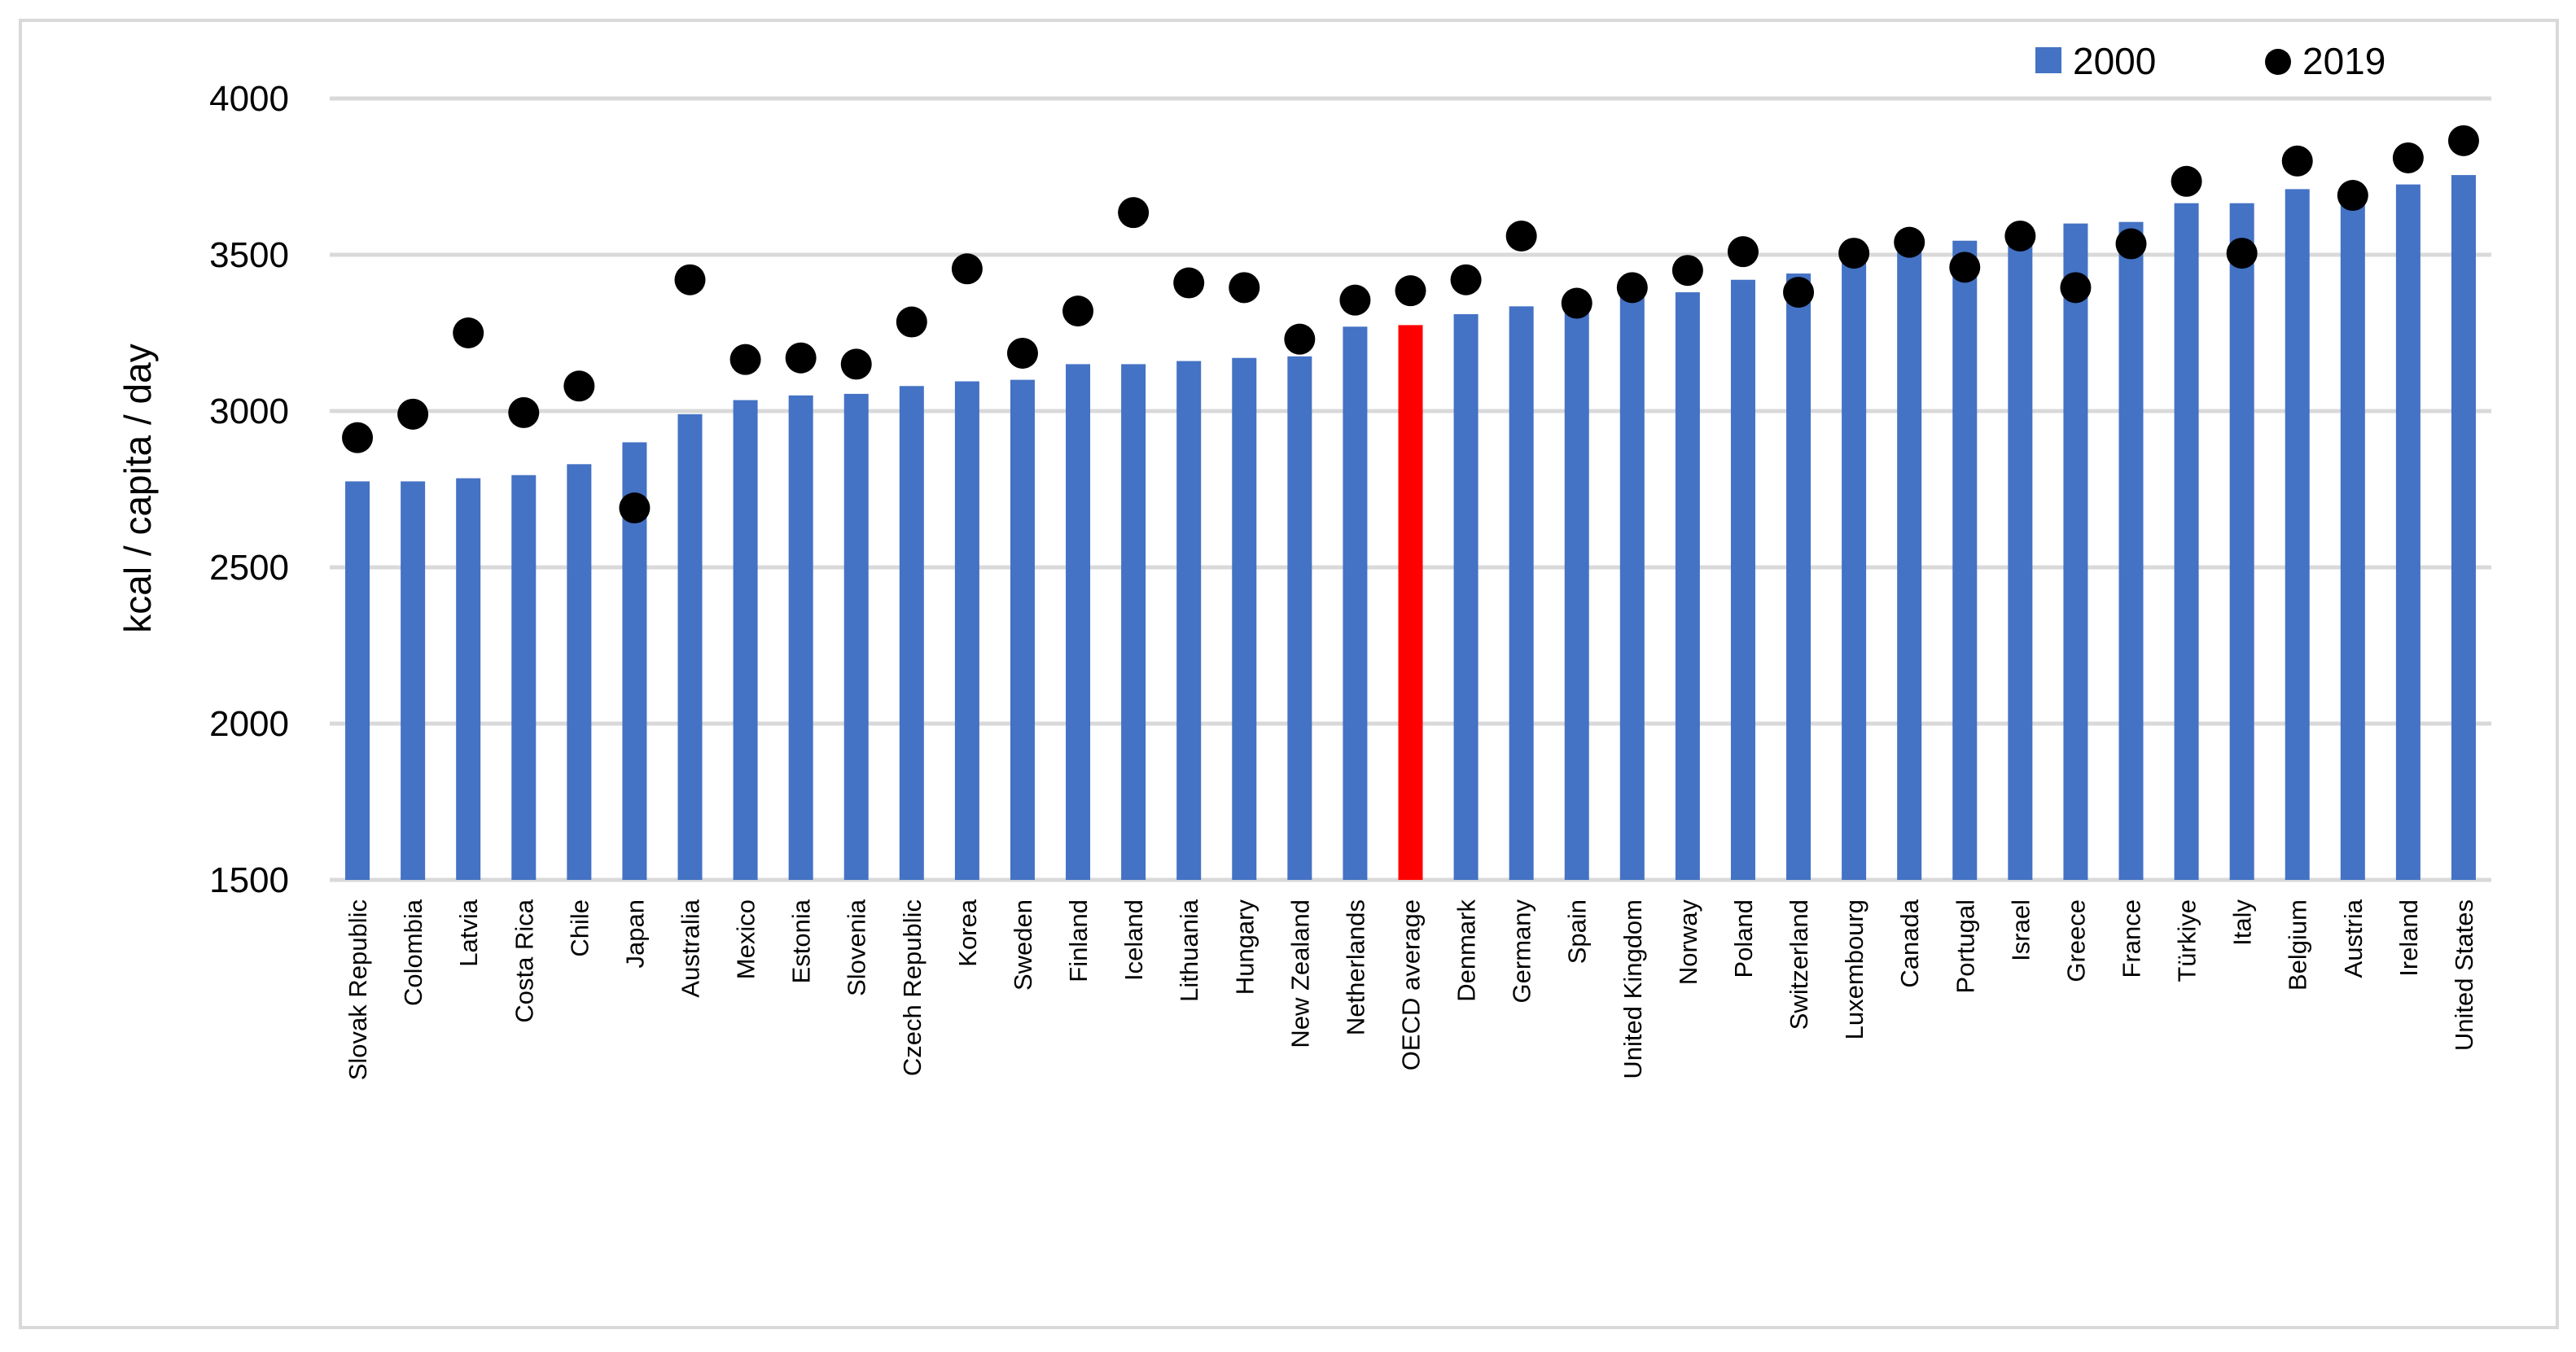  Describe the element at coordinates (1854, 969) in the screenshot. I see `x-tick-label: Luxembourg` at that location.